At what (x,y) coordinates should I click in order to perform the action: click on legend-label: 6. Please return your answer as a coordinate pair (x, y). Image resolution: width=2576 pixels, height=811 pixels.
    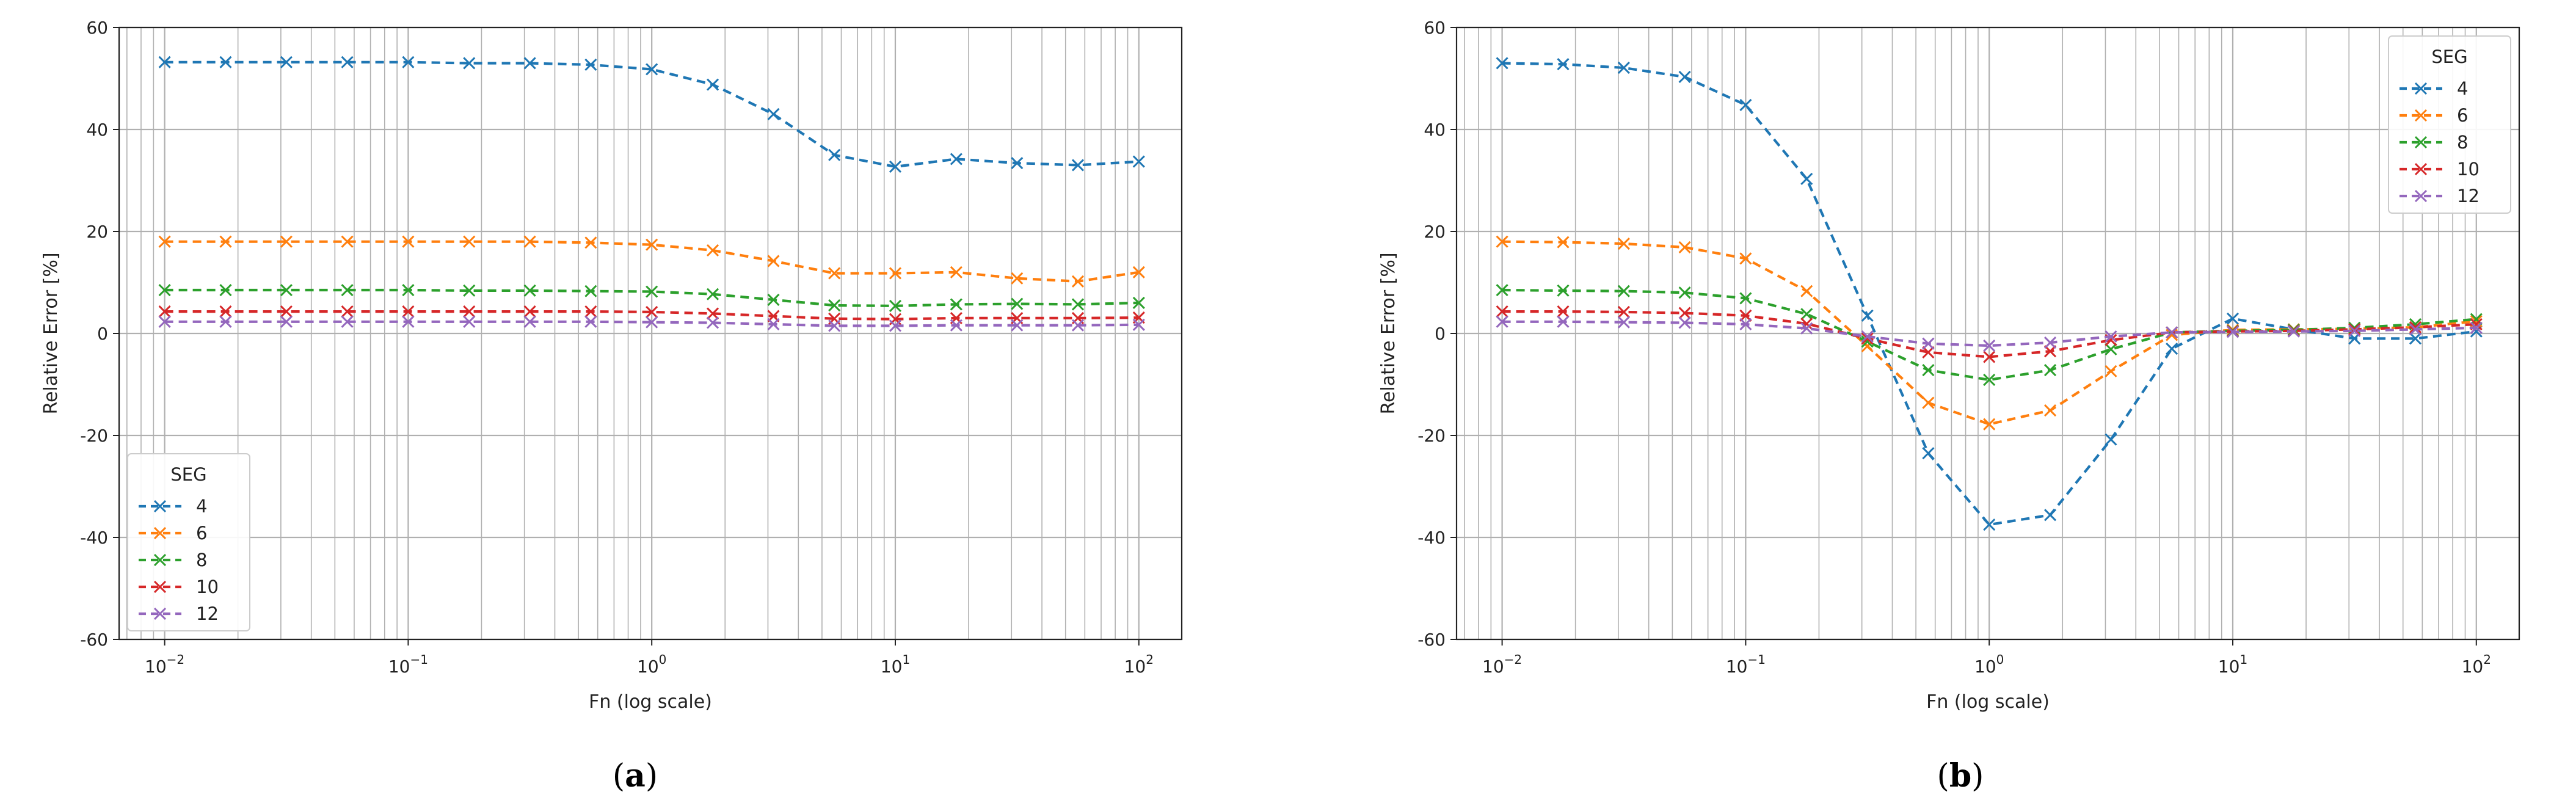
    Looking at the image, I should click on (2462, 116).